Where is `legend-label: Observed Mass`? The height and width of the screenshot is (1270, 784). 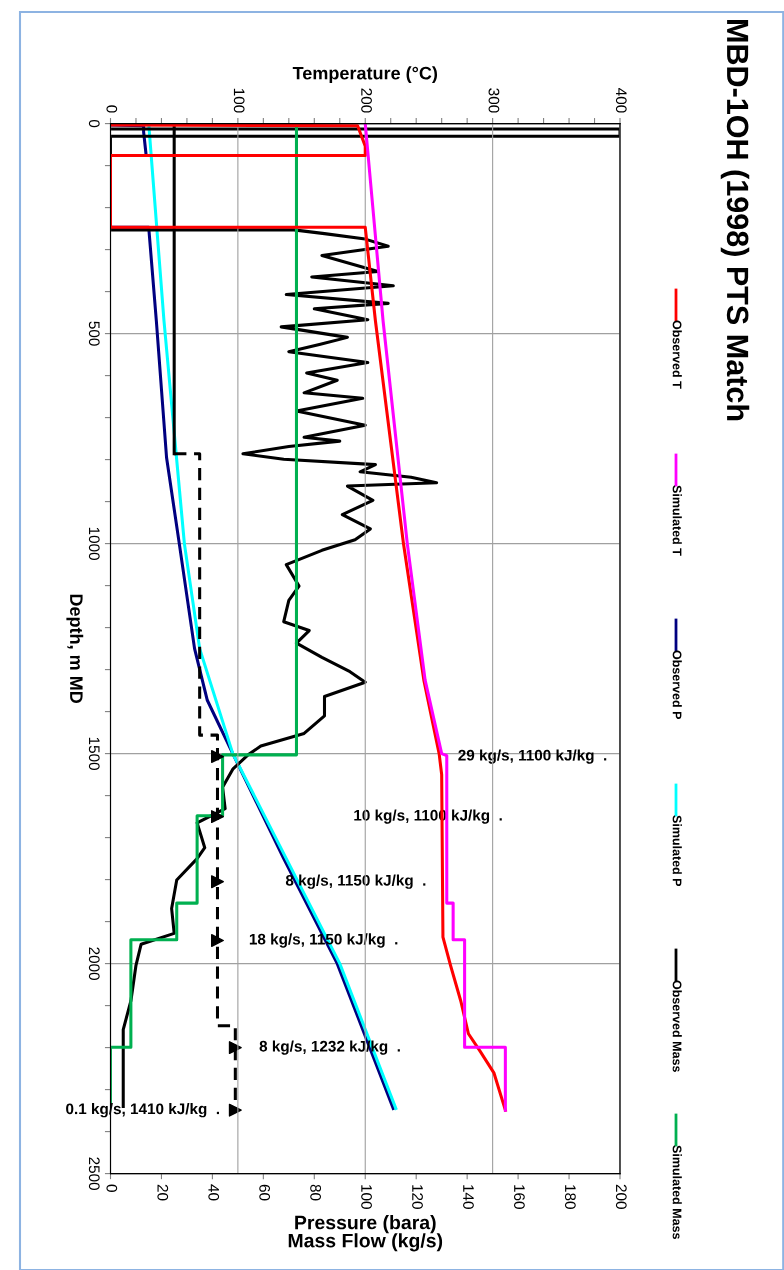 legend-label: Observed Mass is located at coordinates (677, 1026).